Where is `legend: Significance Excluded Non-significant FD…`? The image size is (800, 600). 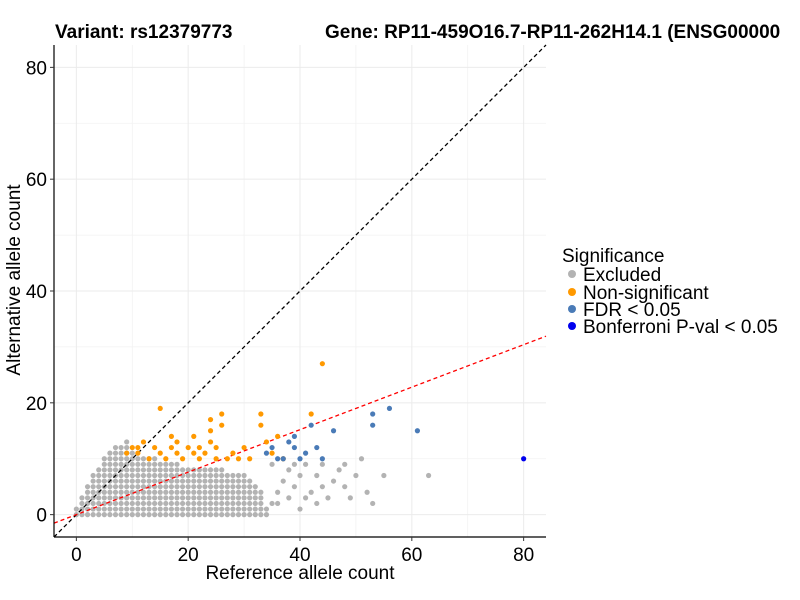 legend: Significance Excluded Non-significant FD… is located at coordinates (670, 292).